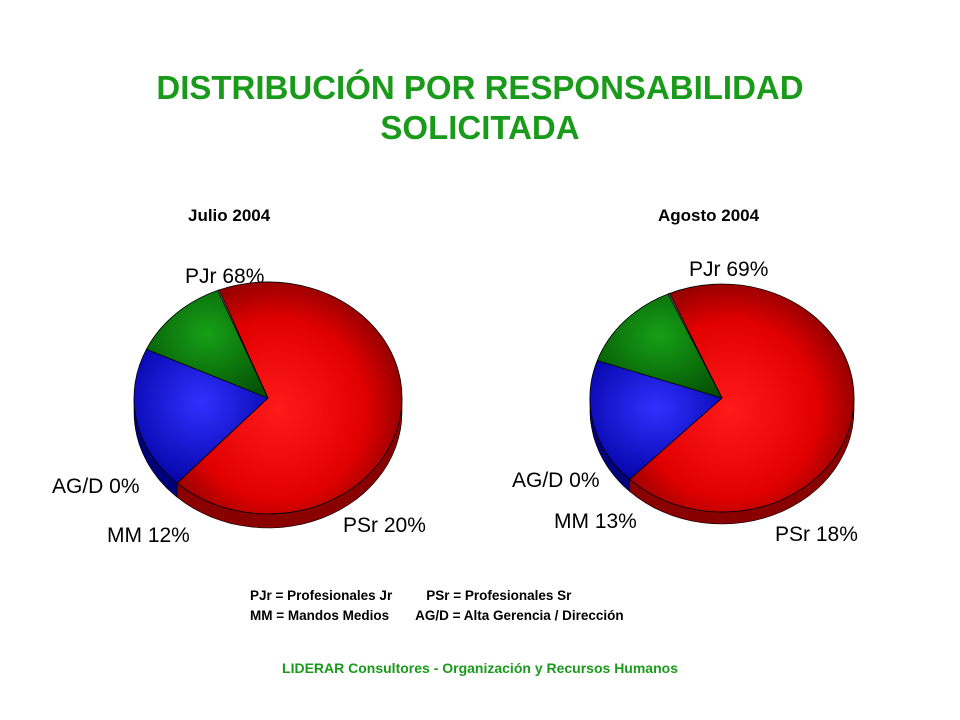 This screenshot has width=960, height=720. What do you see at coordinates (148, 535) in the screenshot?
I see `pie-label-mm: MM 12%` at bounding box center [148, 535].